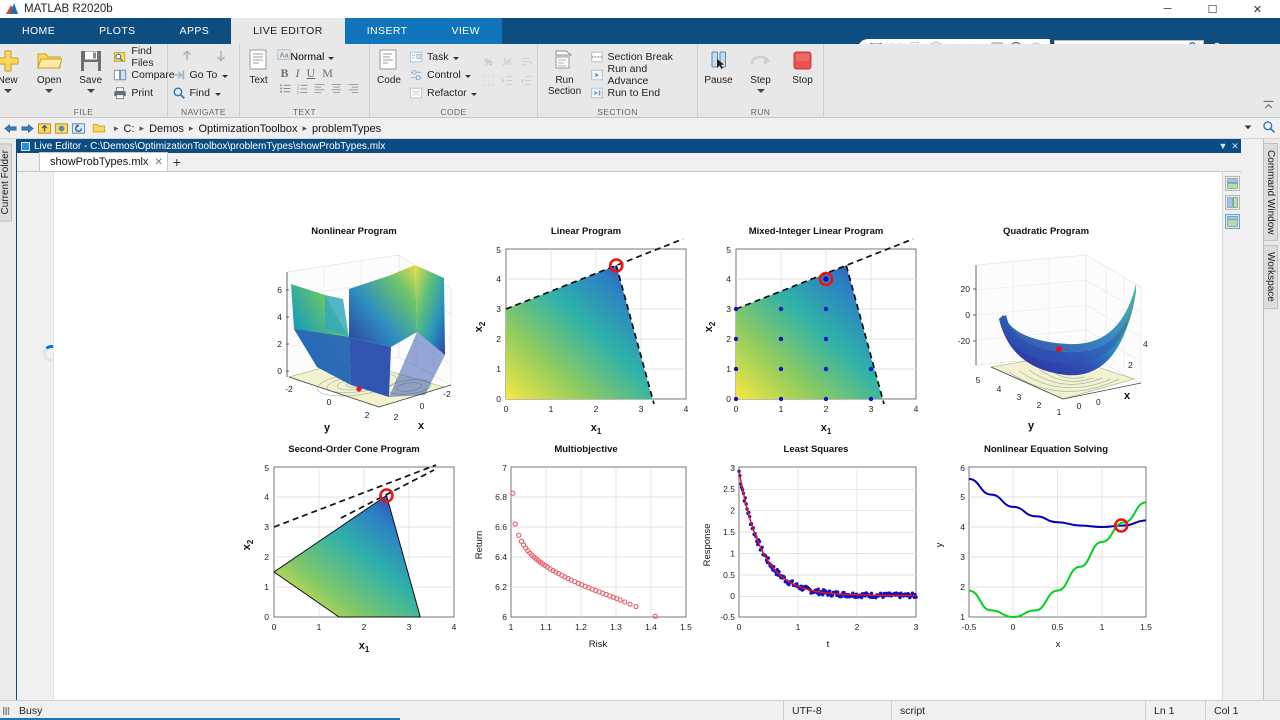  What do you see at coordinates (248, 128) in the screenshot?
I see `breadcrumb-item-optimizationtoolbox: OptimizationToolbox` at bounding box center [248, 128].